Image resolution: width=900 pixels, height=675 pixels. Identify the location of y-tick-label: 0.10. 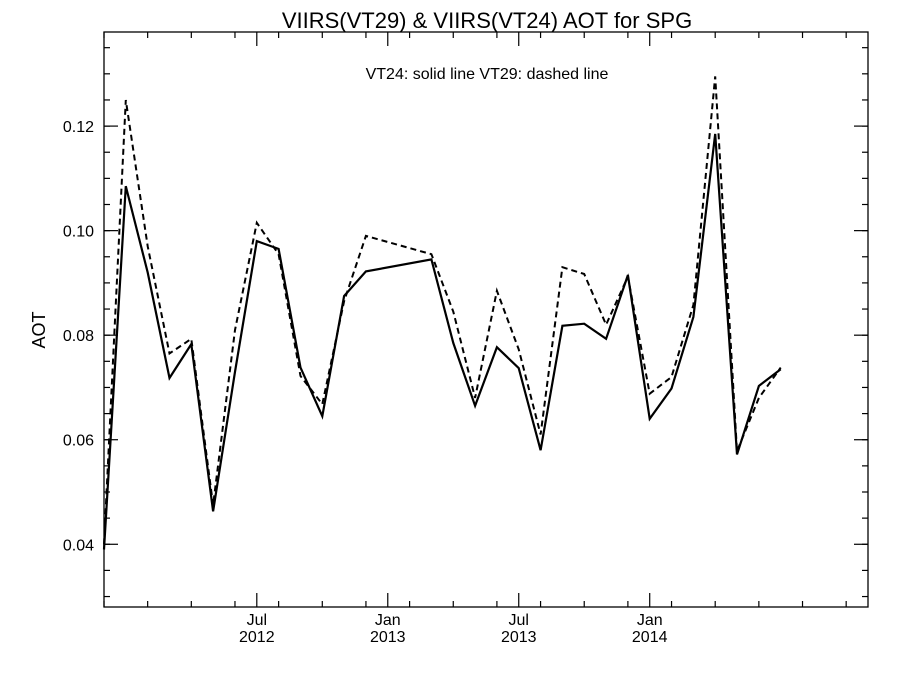
(78, 232).